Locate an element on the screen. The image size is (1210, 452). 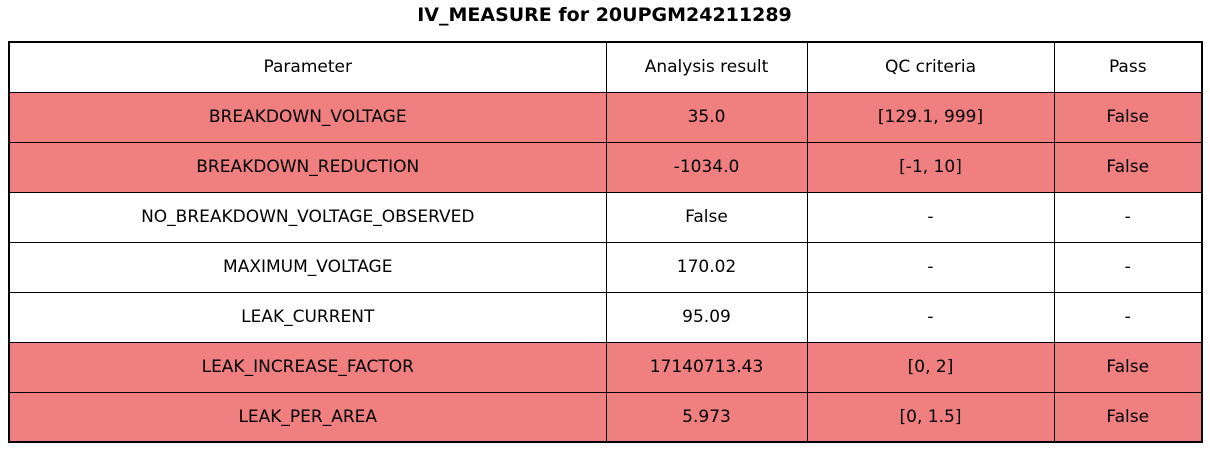
cell-qc-criteria: [129.1, 999] is located at coordinates (930, 117).